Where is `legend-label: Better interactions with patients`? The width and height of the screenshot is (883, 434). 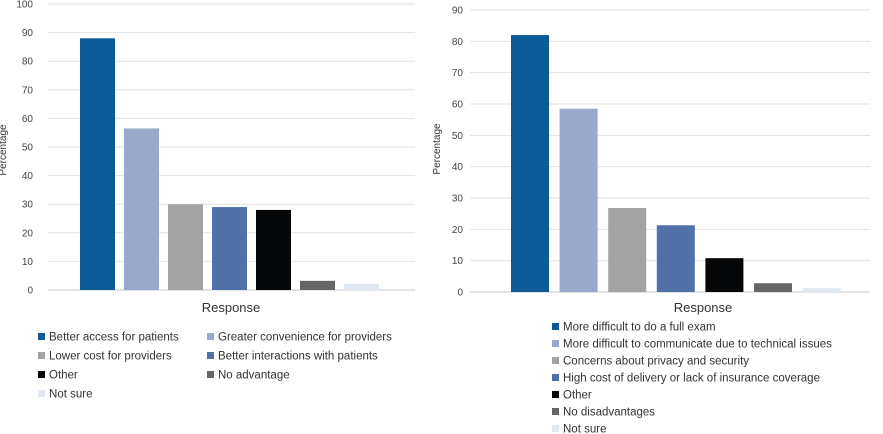
legend-label: Better interactions with patients is located at coordinates (298, 357).